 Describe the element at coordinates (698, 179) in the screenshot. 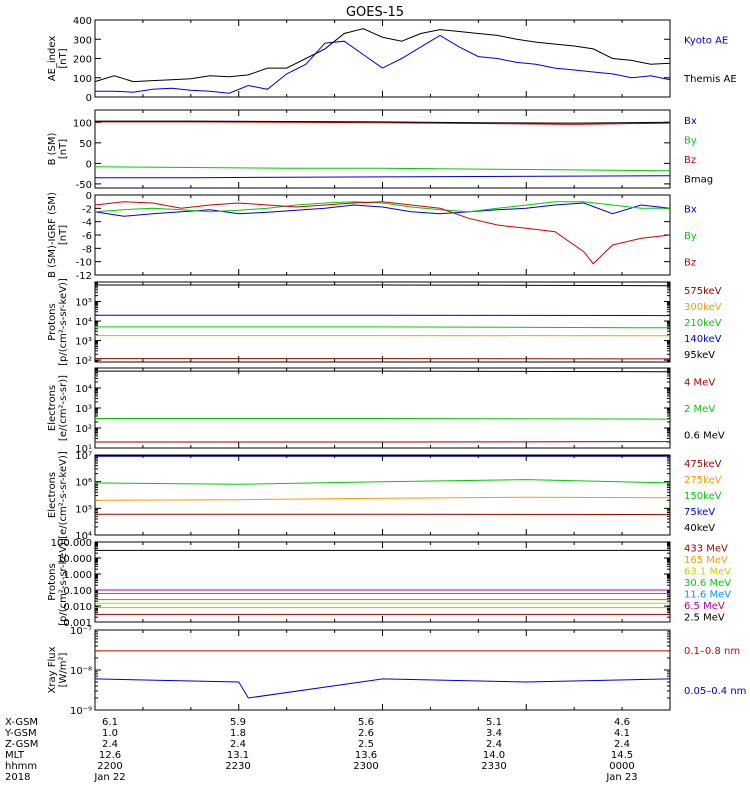

I see `legend-entry: Bmag` at that location.